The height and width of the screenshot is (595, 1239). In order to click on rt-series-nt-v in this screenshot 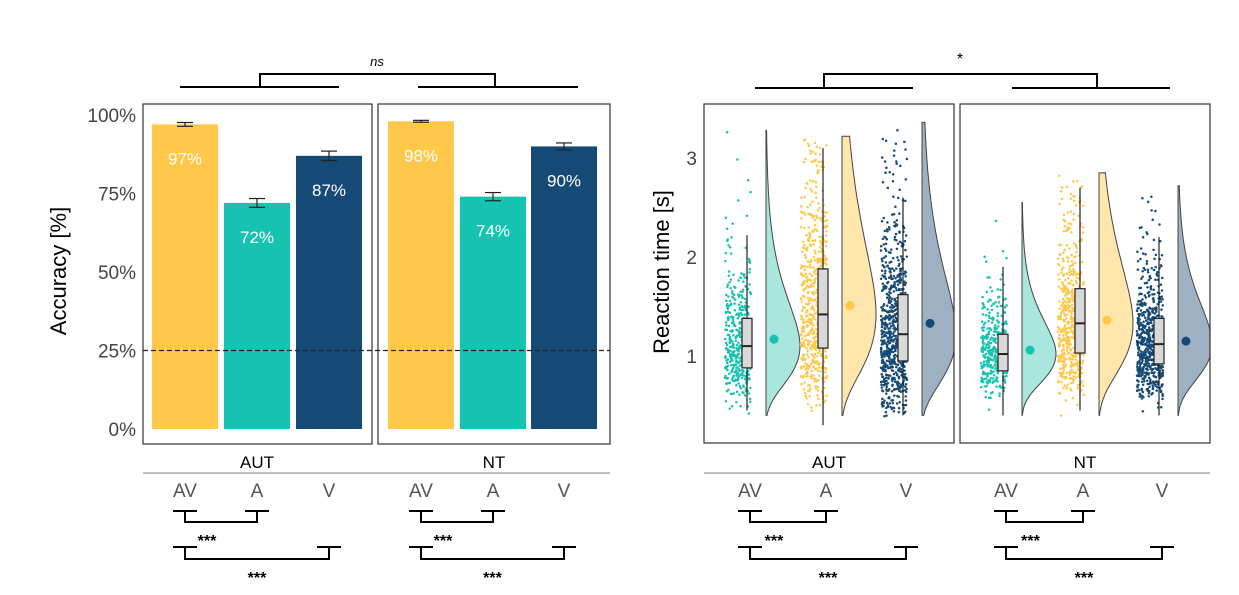, I will do `click(1172, 300)`.